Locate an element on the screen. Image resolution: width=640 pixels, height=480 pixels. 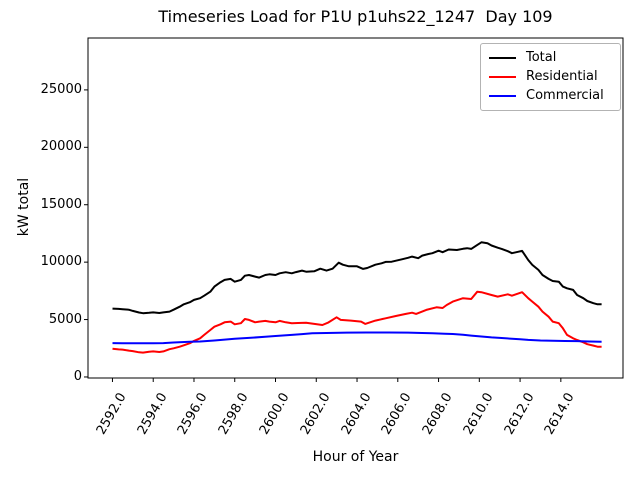
y-tick-label: 25000 is located at coordinates (61, 89).